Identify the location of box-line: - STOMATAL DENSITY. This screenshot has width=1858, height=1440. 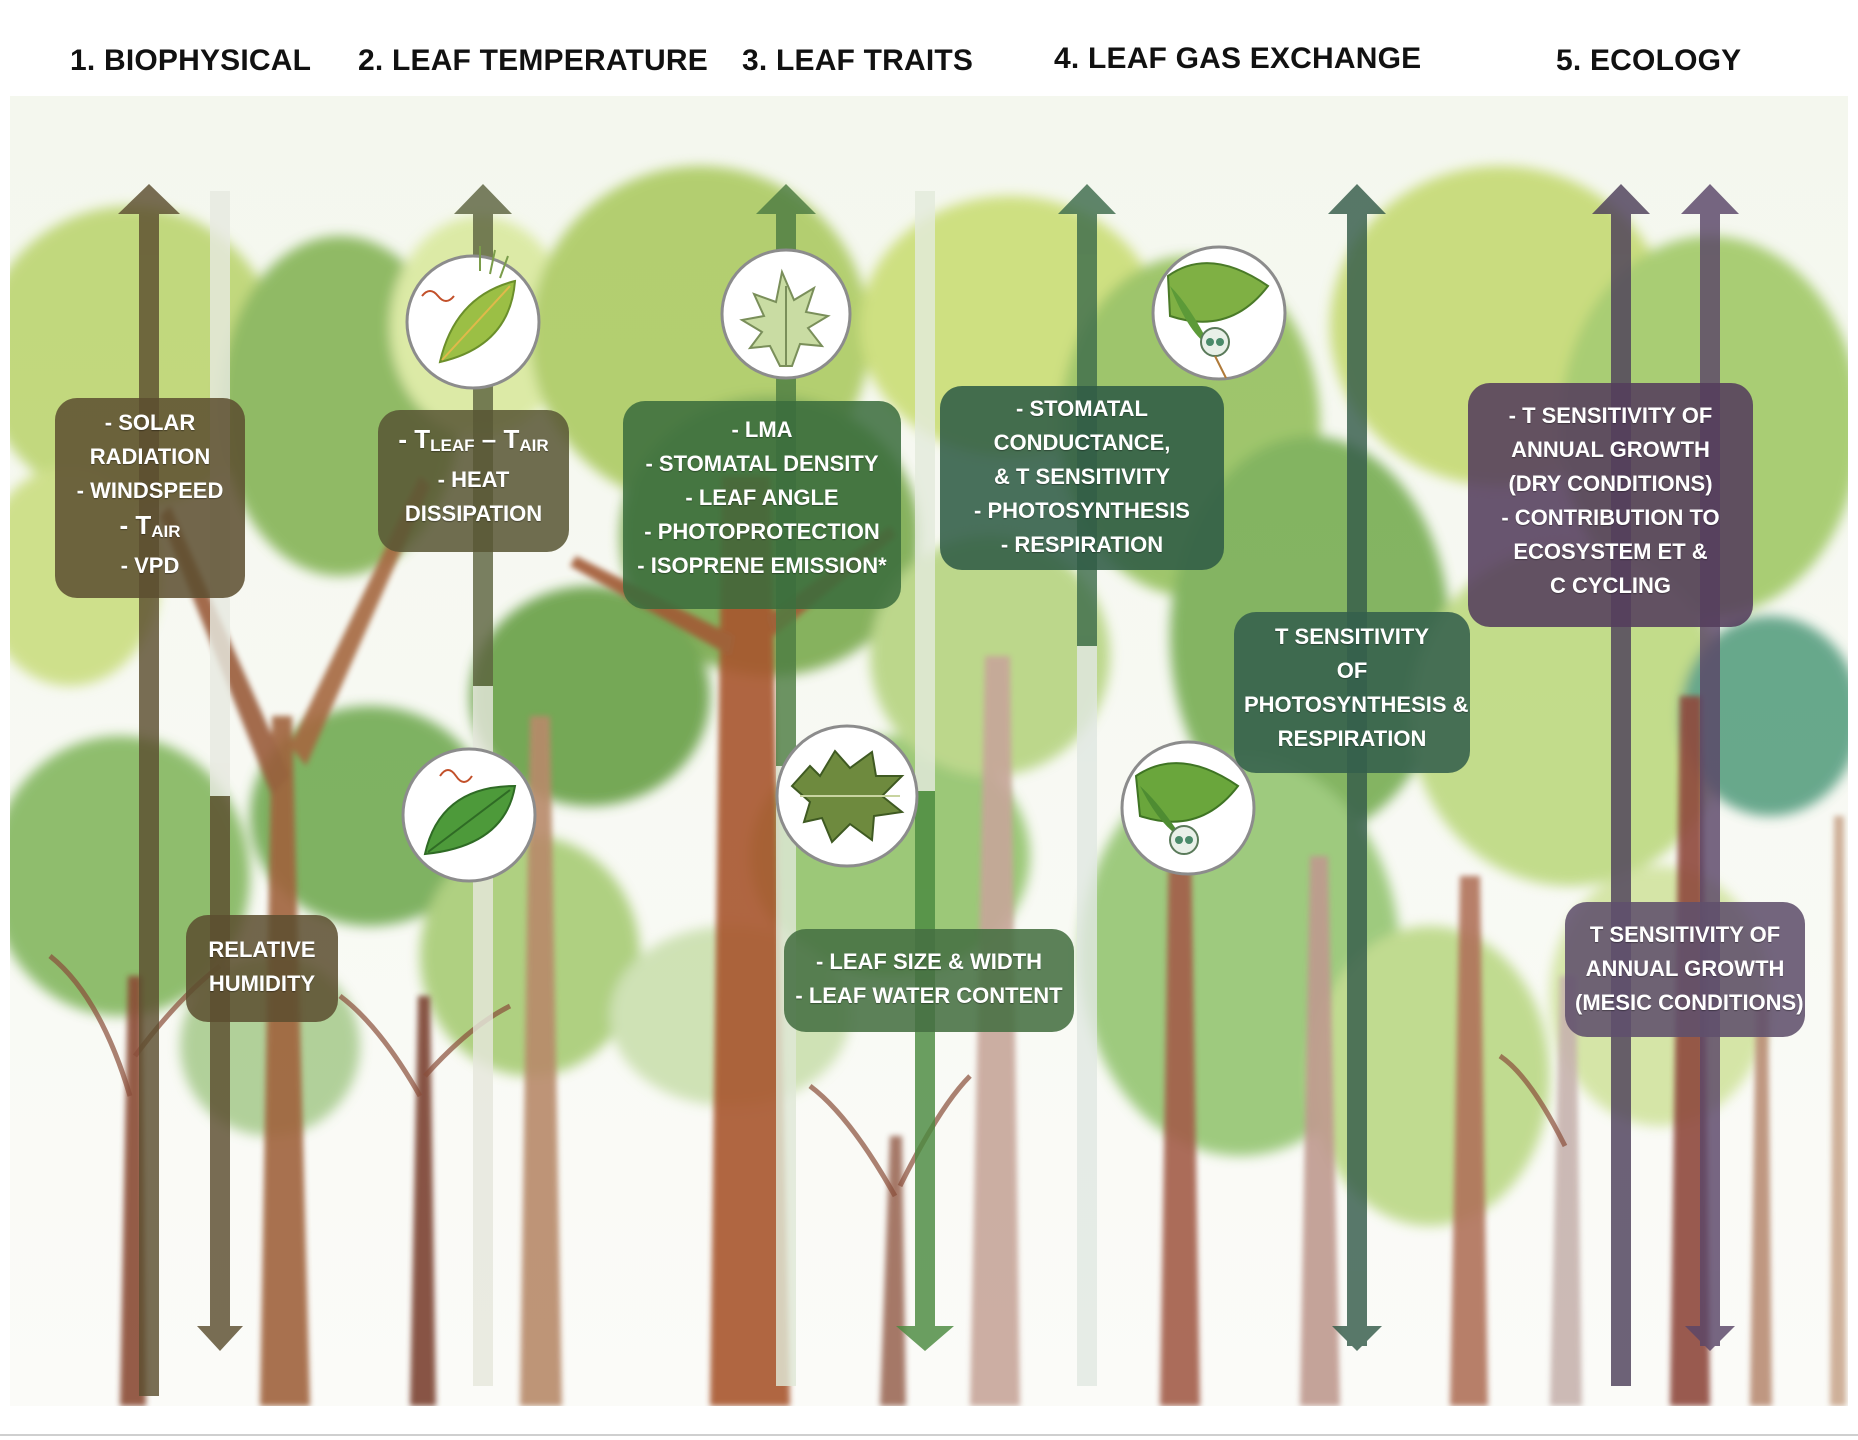
(762, 463).